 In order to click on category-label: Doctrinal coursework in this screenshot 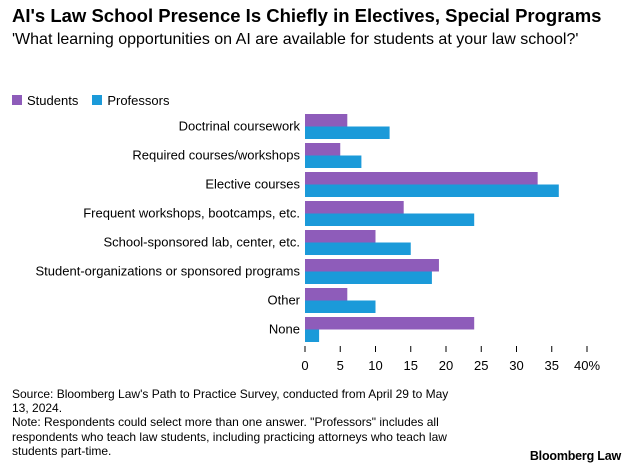, I will do `click(240, 126)`.